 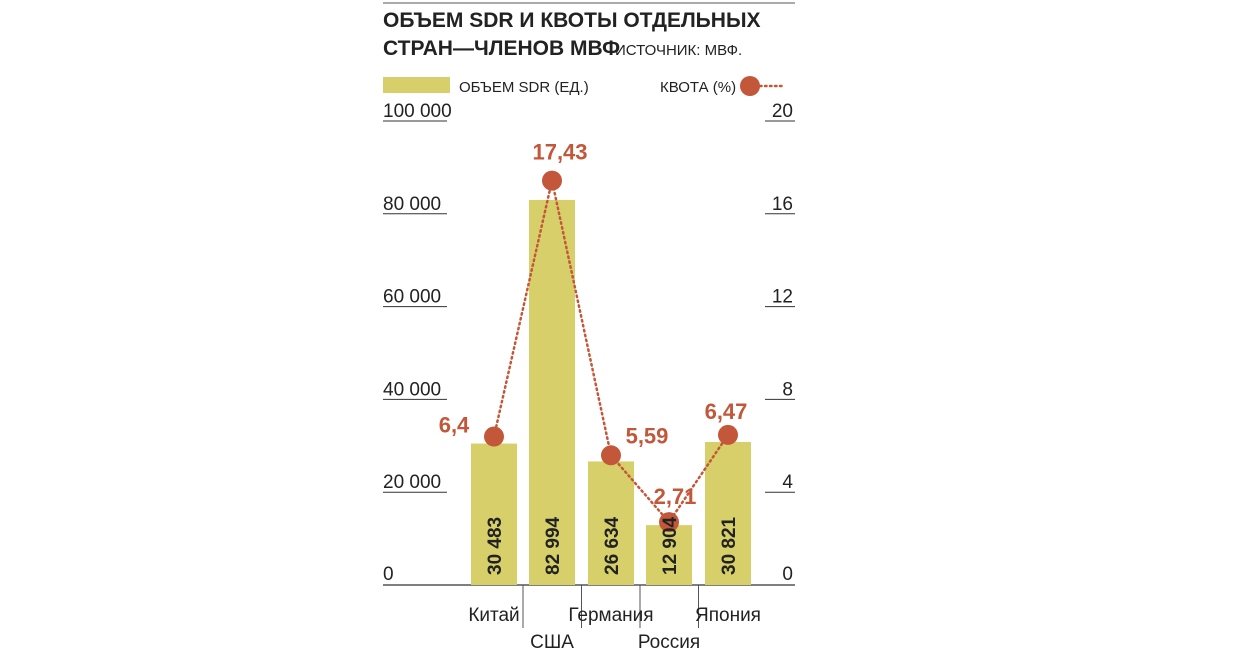 I want to click on bar-value-label: 82 994, so click(x=553, y=545).